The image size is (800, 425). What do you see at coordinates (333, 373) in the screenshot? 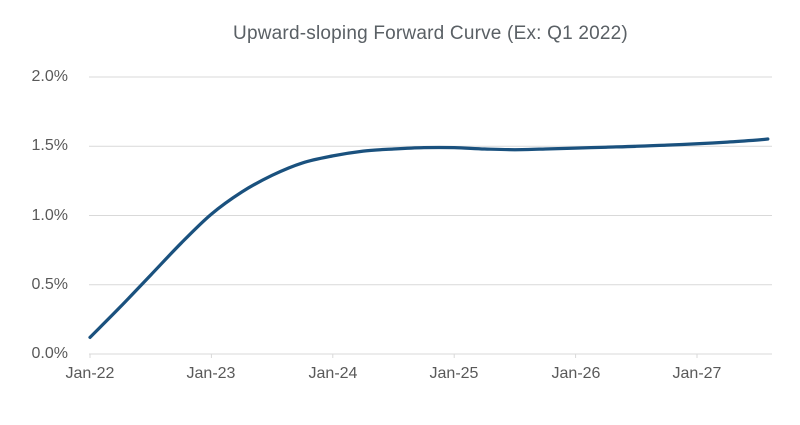
I see `x-axis-tick-label: Jan-24` at bounding box center [333, 373].